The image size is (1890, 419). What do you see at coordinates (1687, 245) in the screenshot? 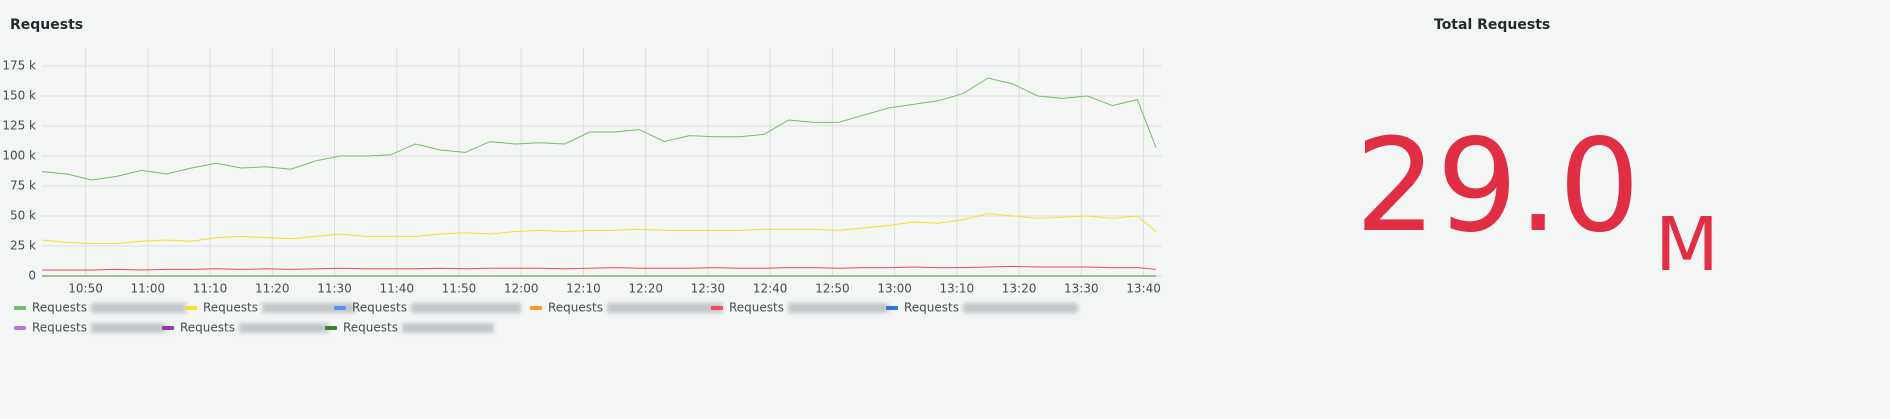
I see `stat-unit: M` at bounding box center [1687, 245].